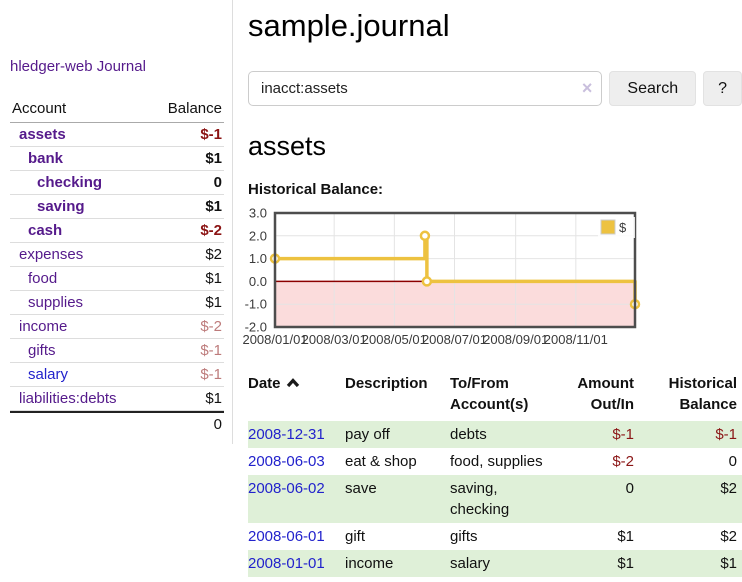 The image size is (742, 582). What do you see at coordinates (468, 434) in the screenshot?
I see `transaction-accounts: debts` at bounding box center [468, 434].